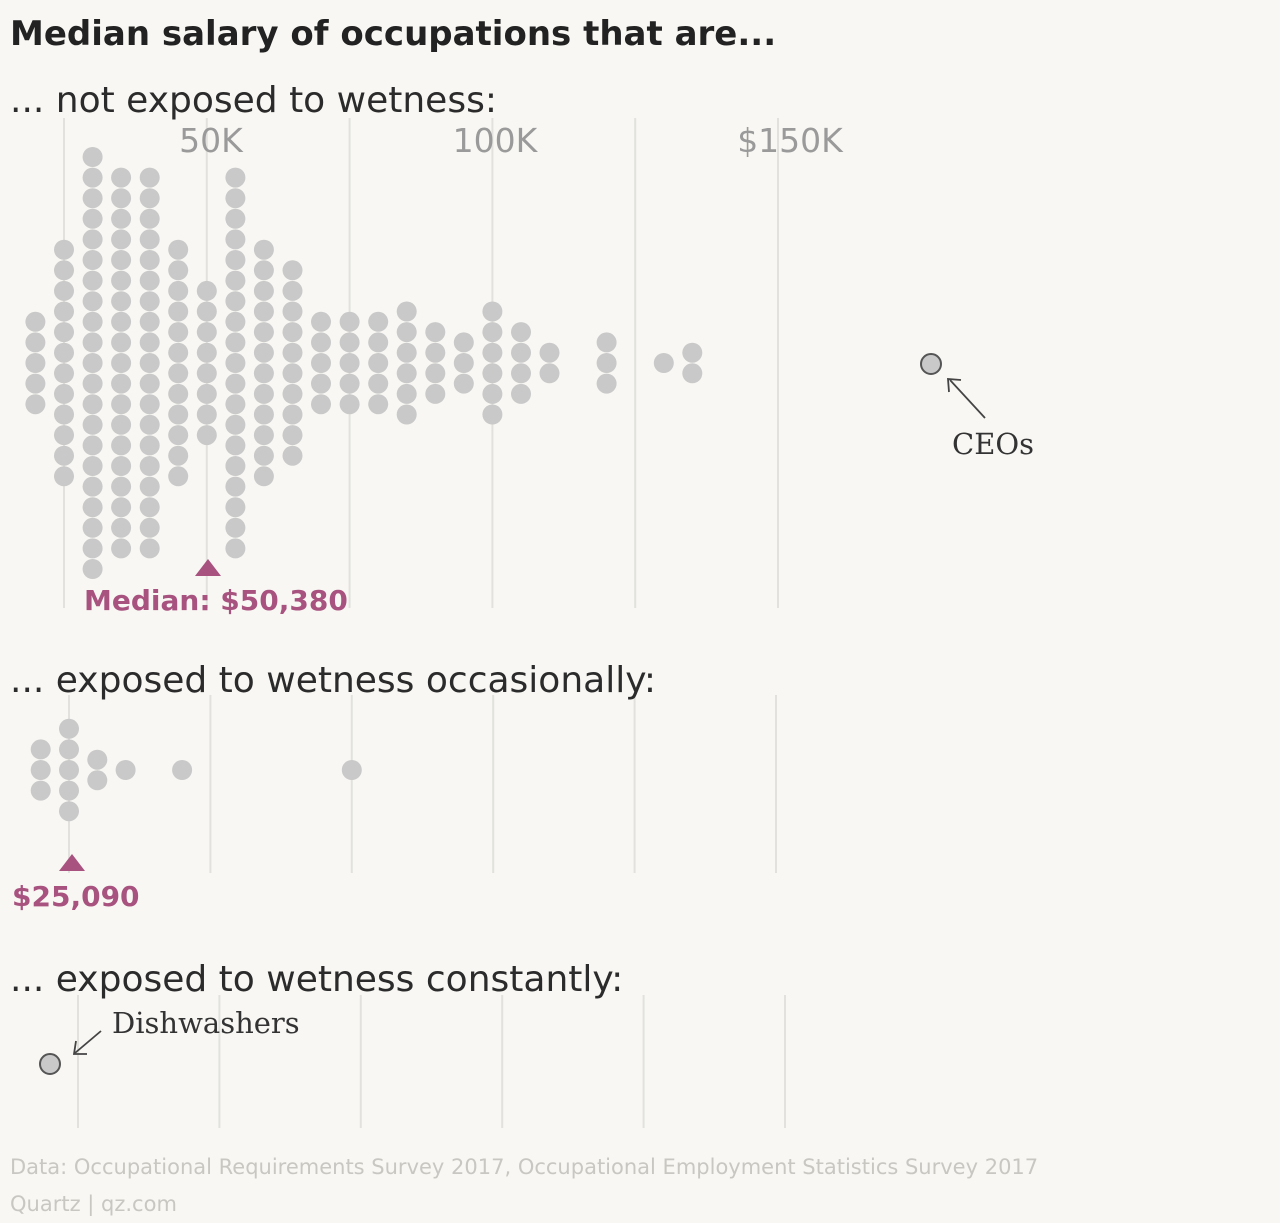 This screenshot has width=1280, height=1223. I want to click on median-label-1: Median: $50,380, so click(216, 600).